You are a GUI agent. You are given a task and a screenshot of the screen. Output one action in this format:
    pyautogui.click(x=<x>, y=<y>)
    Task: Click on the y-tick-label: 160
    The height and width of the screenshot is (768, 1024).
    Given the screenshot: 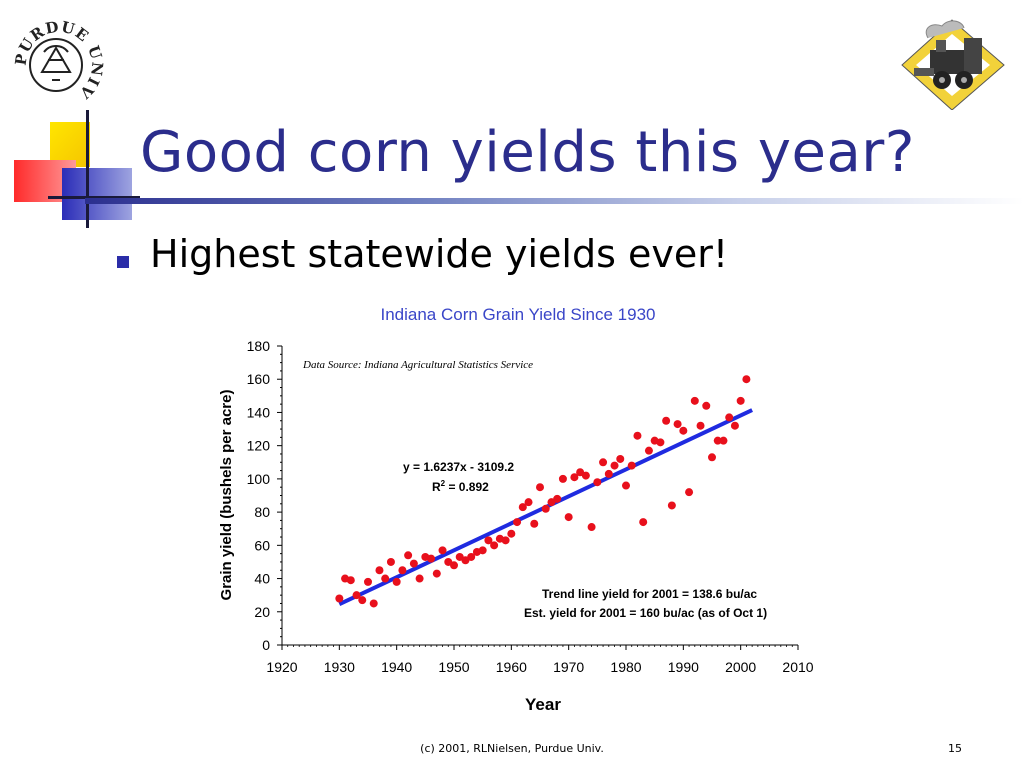 What is the action you would take?
    pyautogui.click(x=259, y=379)
    